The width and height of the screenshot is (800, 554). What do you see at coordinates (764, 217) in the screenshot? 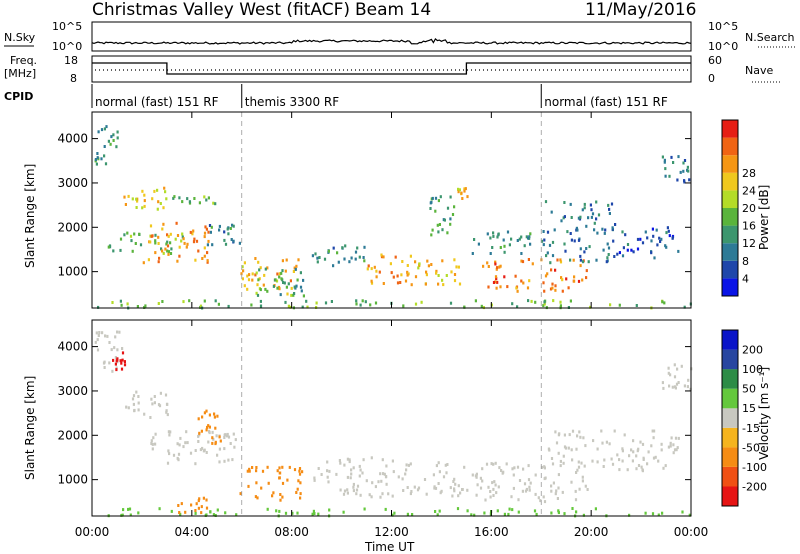
I see `power-colorbar-label: Power [dB]` at bounding box center [764, 217].